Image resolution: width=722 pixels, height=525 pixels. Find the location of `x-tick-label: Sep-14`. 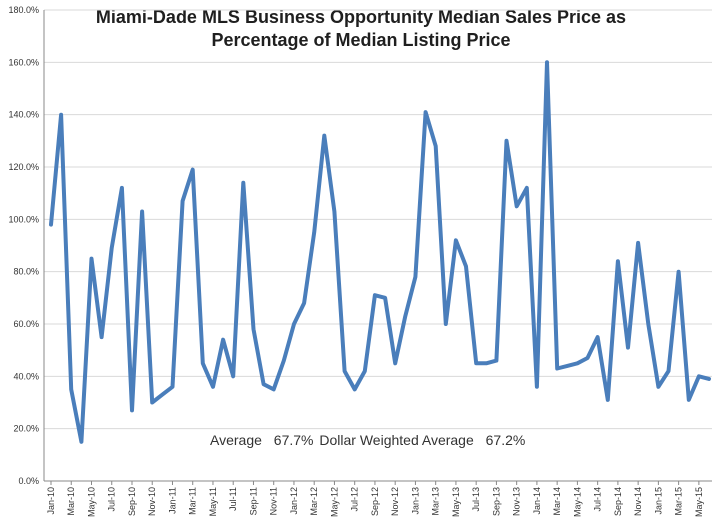

x-tick-label: Sep-14 is located at coordinates (618, 501).